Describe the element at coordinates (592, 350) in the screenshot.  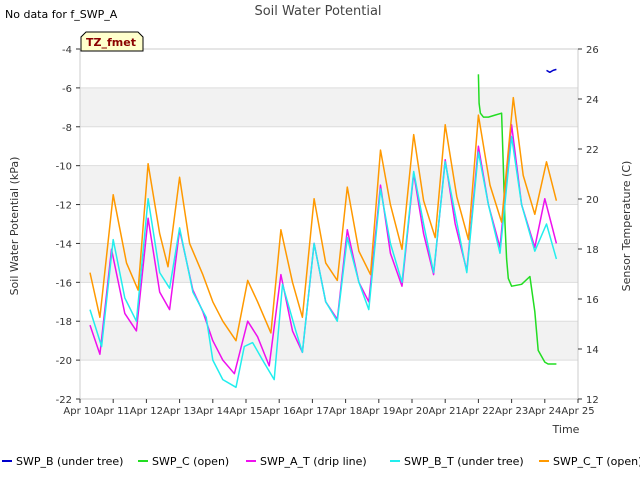
I see `y2-tick-label: 14` at that location.